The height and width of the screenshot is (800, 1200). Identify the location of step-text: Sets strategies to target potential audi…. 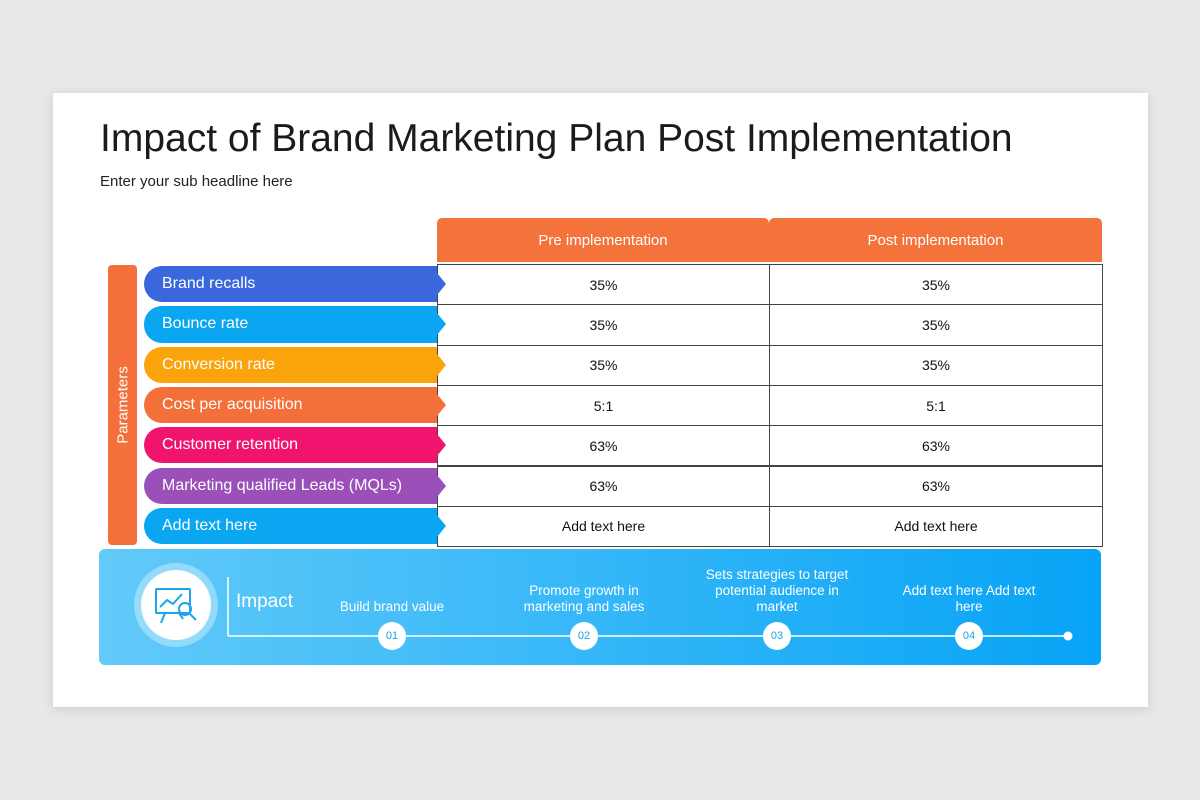
(777, 590).